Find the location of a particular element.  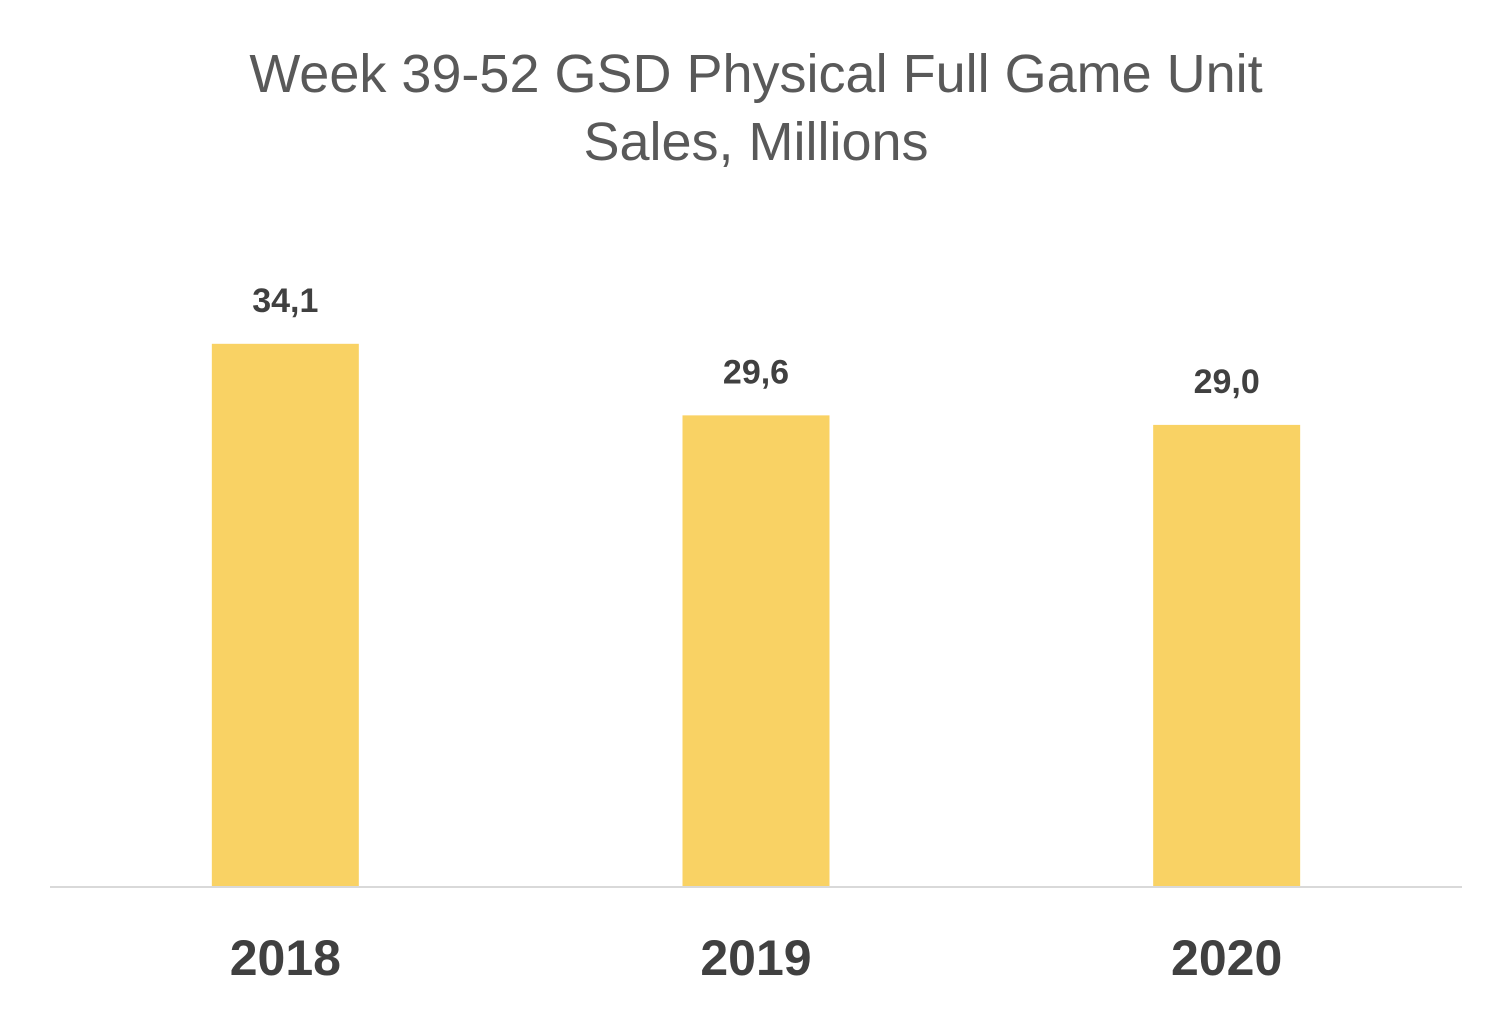

data-label-2020: 29,0 is located at coordinates (1227, 382).